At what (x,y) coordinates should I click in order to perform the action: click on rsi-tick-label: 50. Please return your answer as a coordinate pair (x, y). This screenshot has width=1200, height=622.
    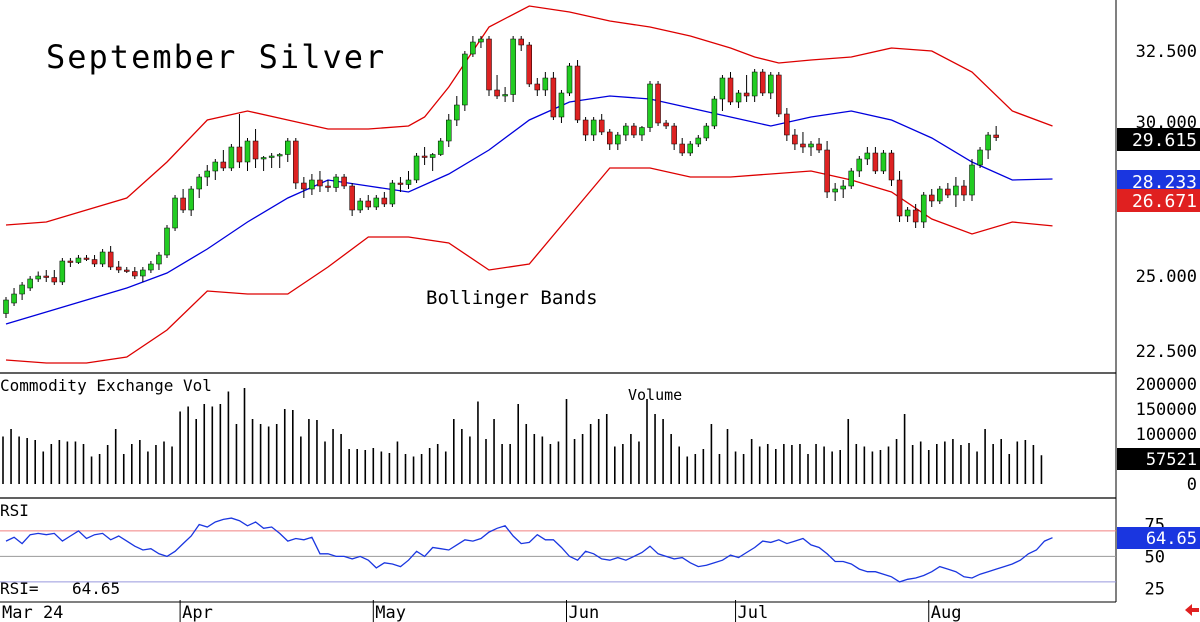
    Looking at the image, I should click on (1155, 557).